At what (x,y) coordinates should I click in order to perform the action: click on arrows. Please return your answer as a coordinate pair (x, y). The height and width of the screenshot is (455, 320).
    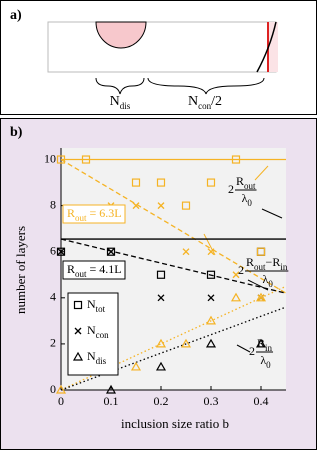
    Looking at the image, I should click on (236, 210).